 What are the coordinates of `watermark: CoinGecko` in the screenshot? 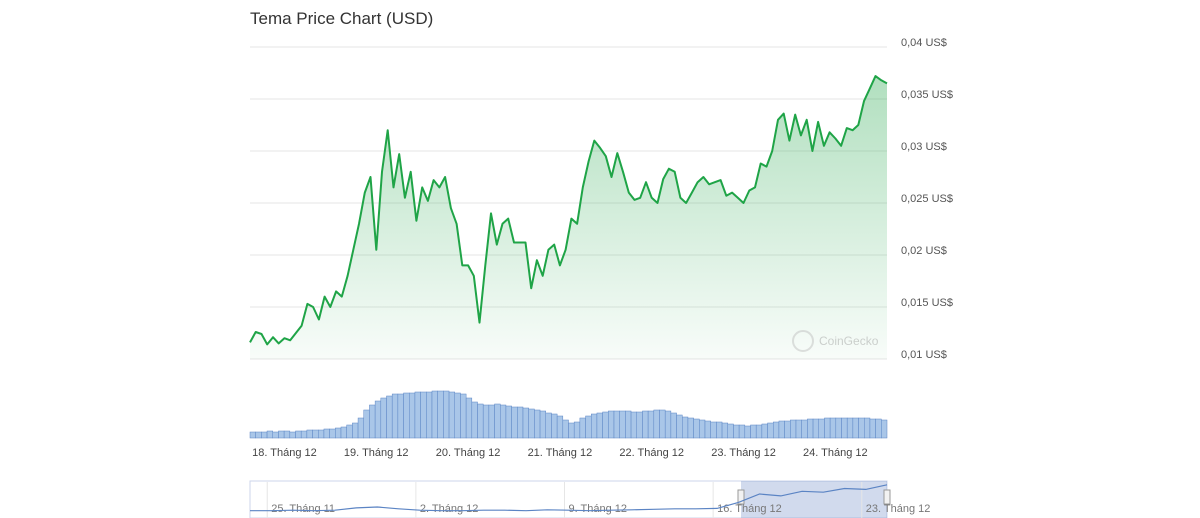 It's located at (835, 341).